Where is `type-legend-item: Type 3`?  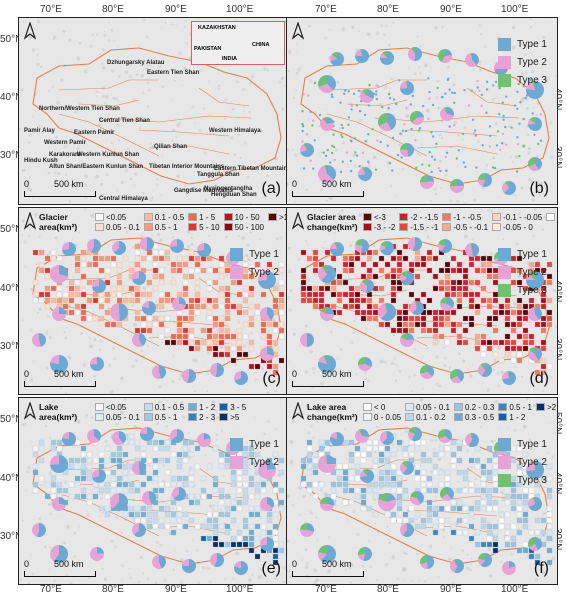 type-legend-item: Type 3 is located at coordinates (522, 80).